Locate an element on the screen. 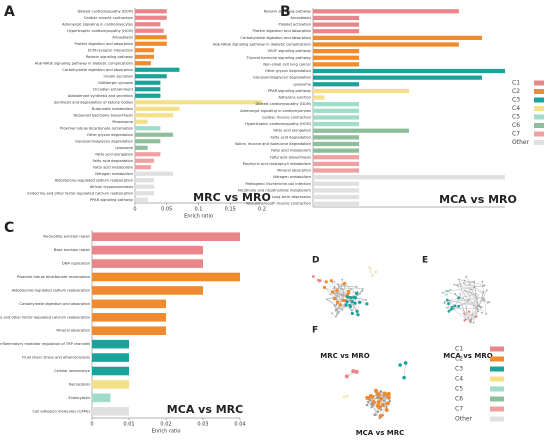  category-label: Cardiac muscle contraction is located at coordinates (286, 117).